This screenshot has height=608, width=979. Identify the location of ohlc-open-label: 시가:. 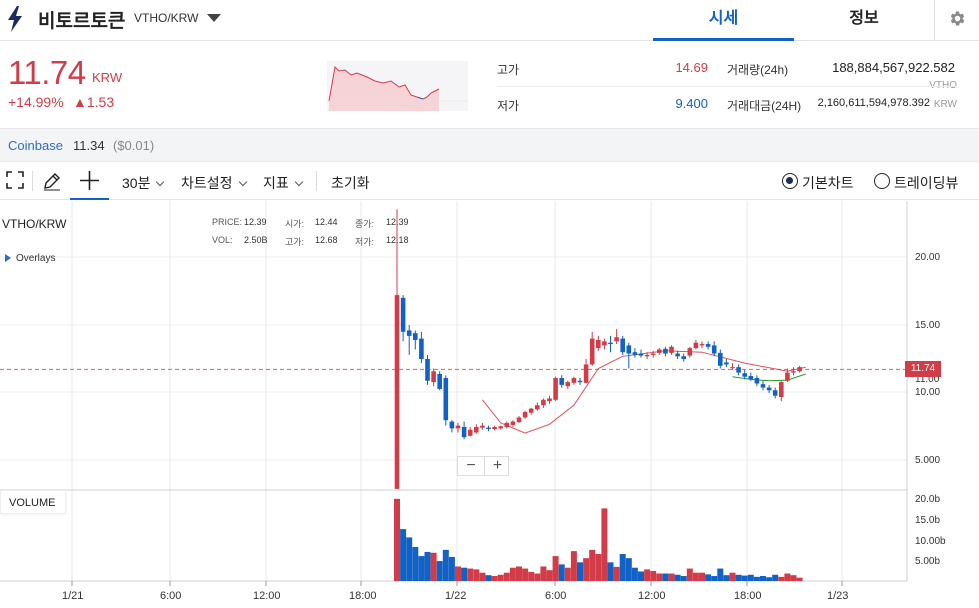
(295, 224).